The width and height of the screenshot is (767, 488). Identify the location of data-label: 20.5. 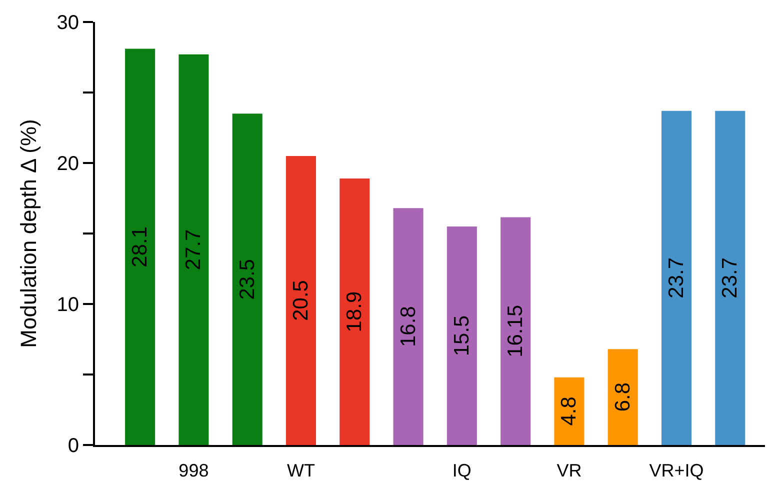
(300, 300).